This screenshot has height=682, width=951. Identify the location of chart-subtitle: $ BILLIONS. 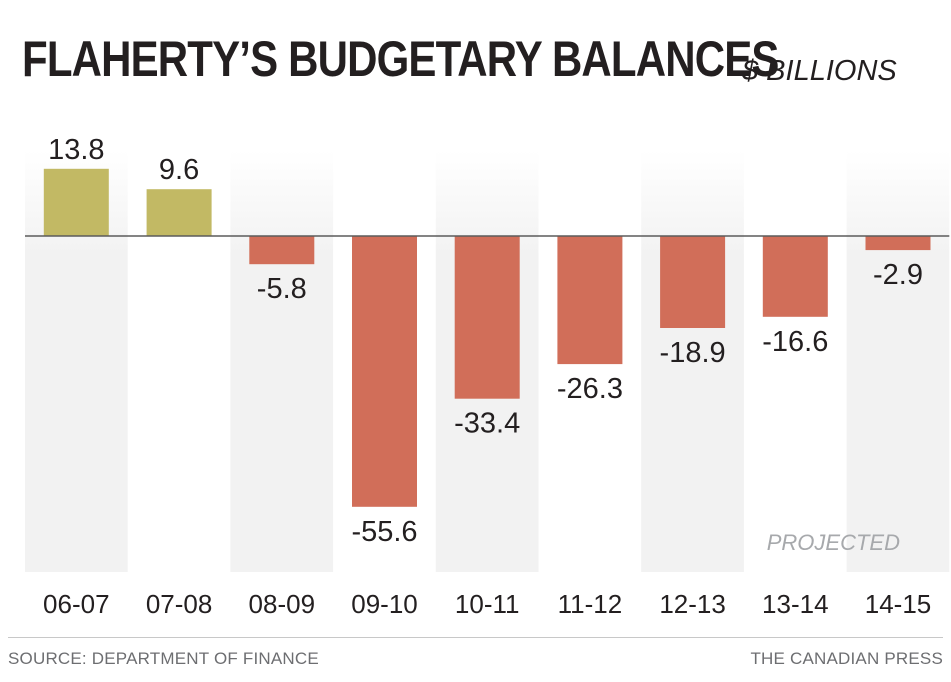
(819, 71).